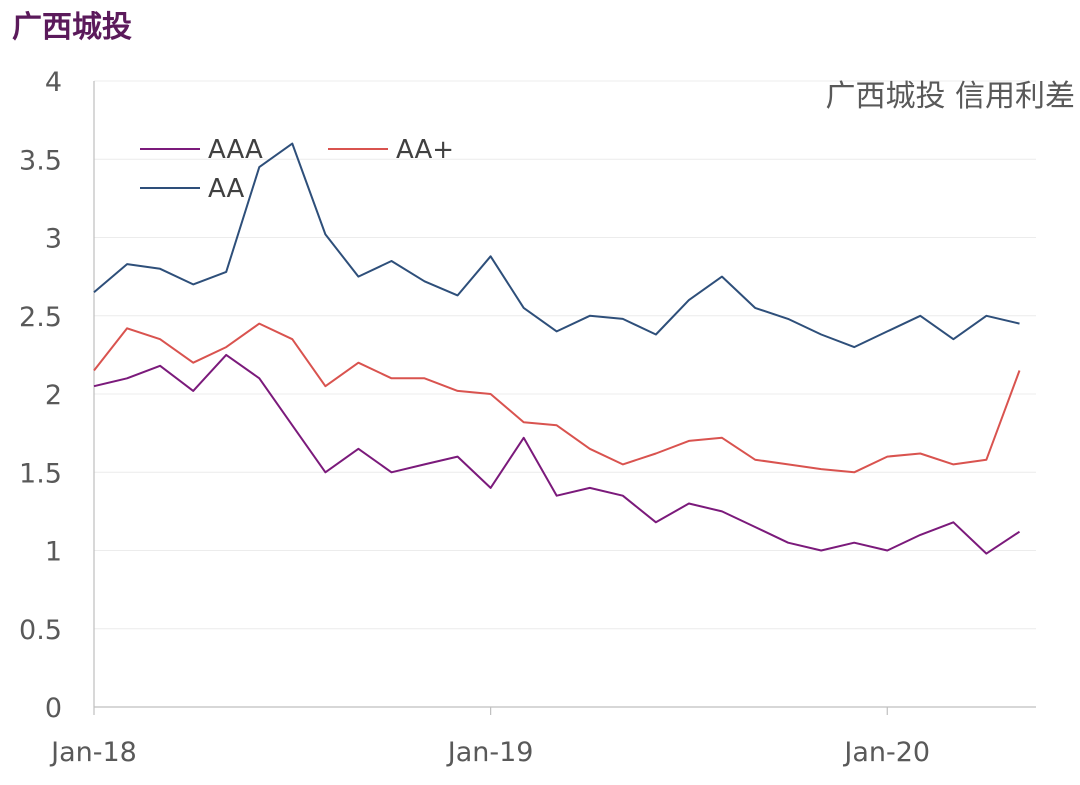  Describe the element at coordinates (53, 552) in the screenshot. I see `y-tick-label: 1` at that location.